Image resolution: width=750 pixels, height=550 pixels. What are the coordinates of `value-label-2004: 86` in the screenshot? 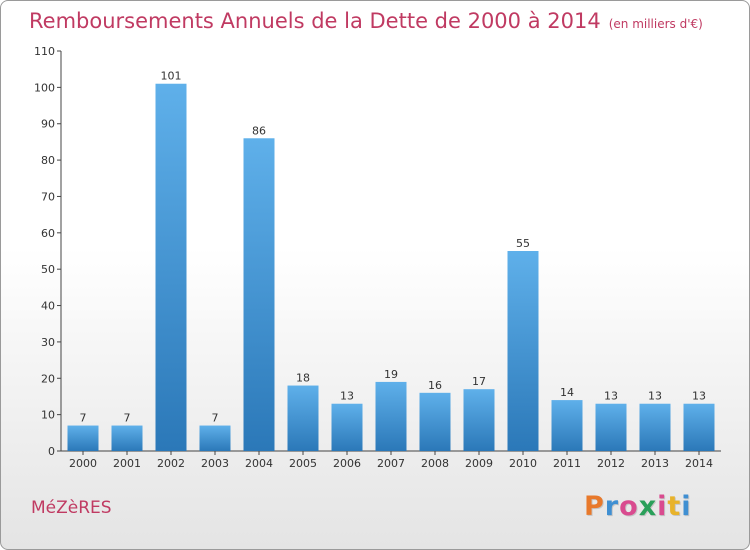 It's located at (259, 130).